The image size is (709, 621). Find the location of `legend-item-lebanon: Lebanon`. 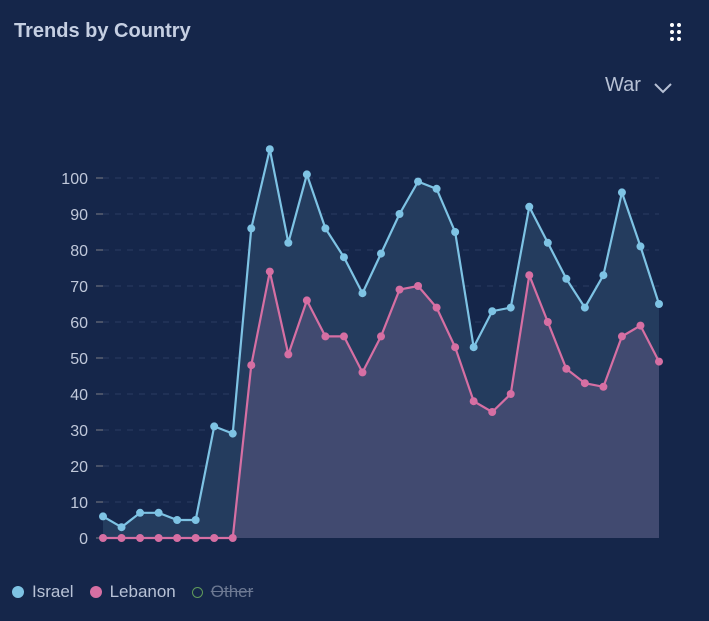

legend-item-lebanon: Lebanon is located at coordinates (132, 592).